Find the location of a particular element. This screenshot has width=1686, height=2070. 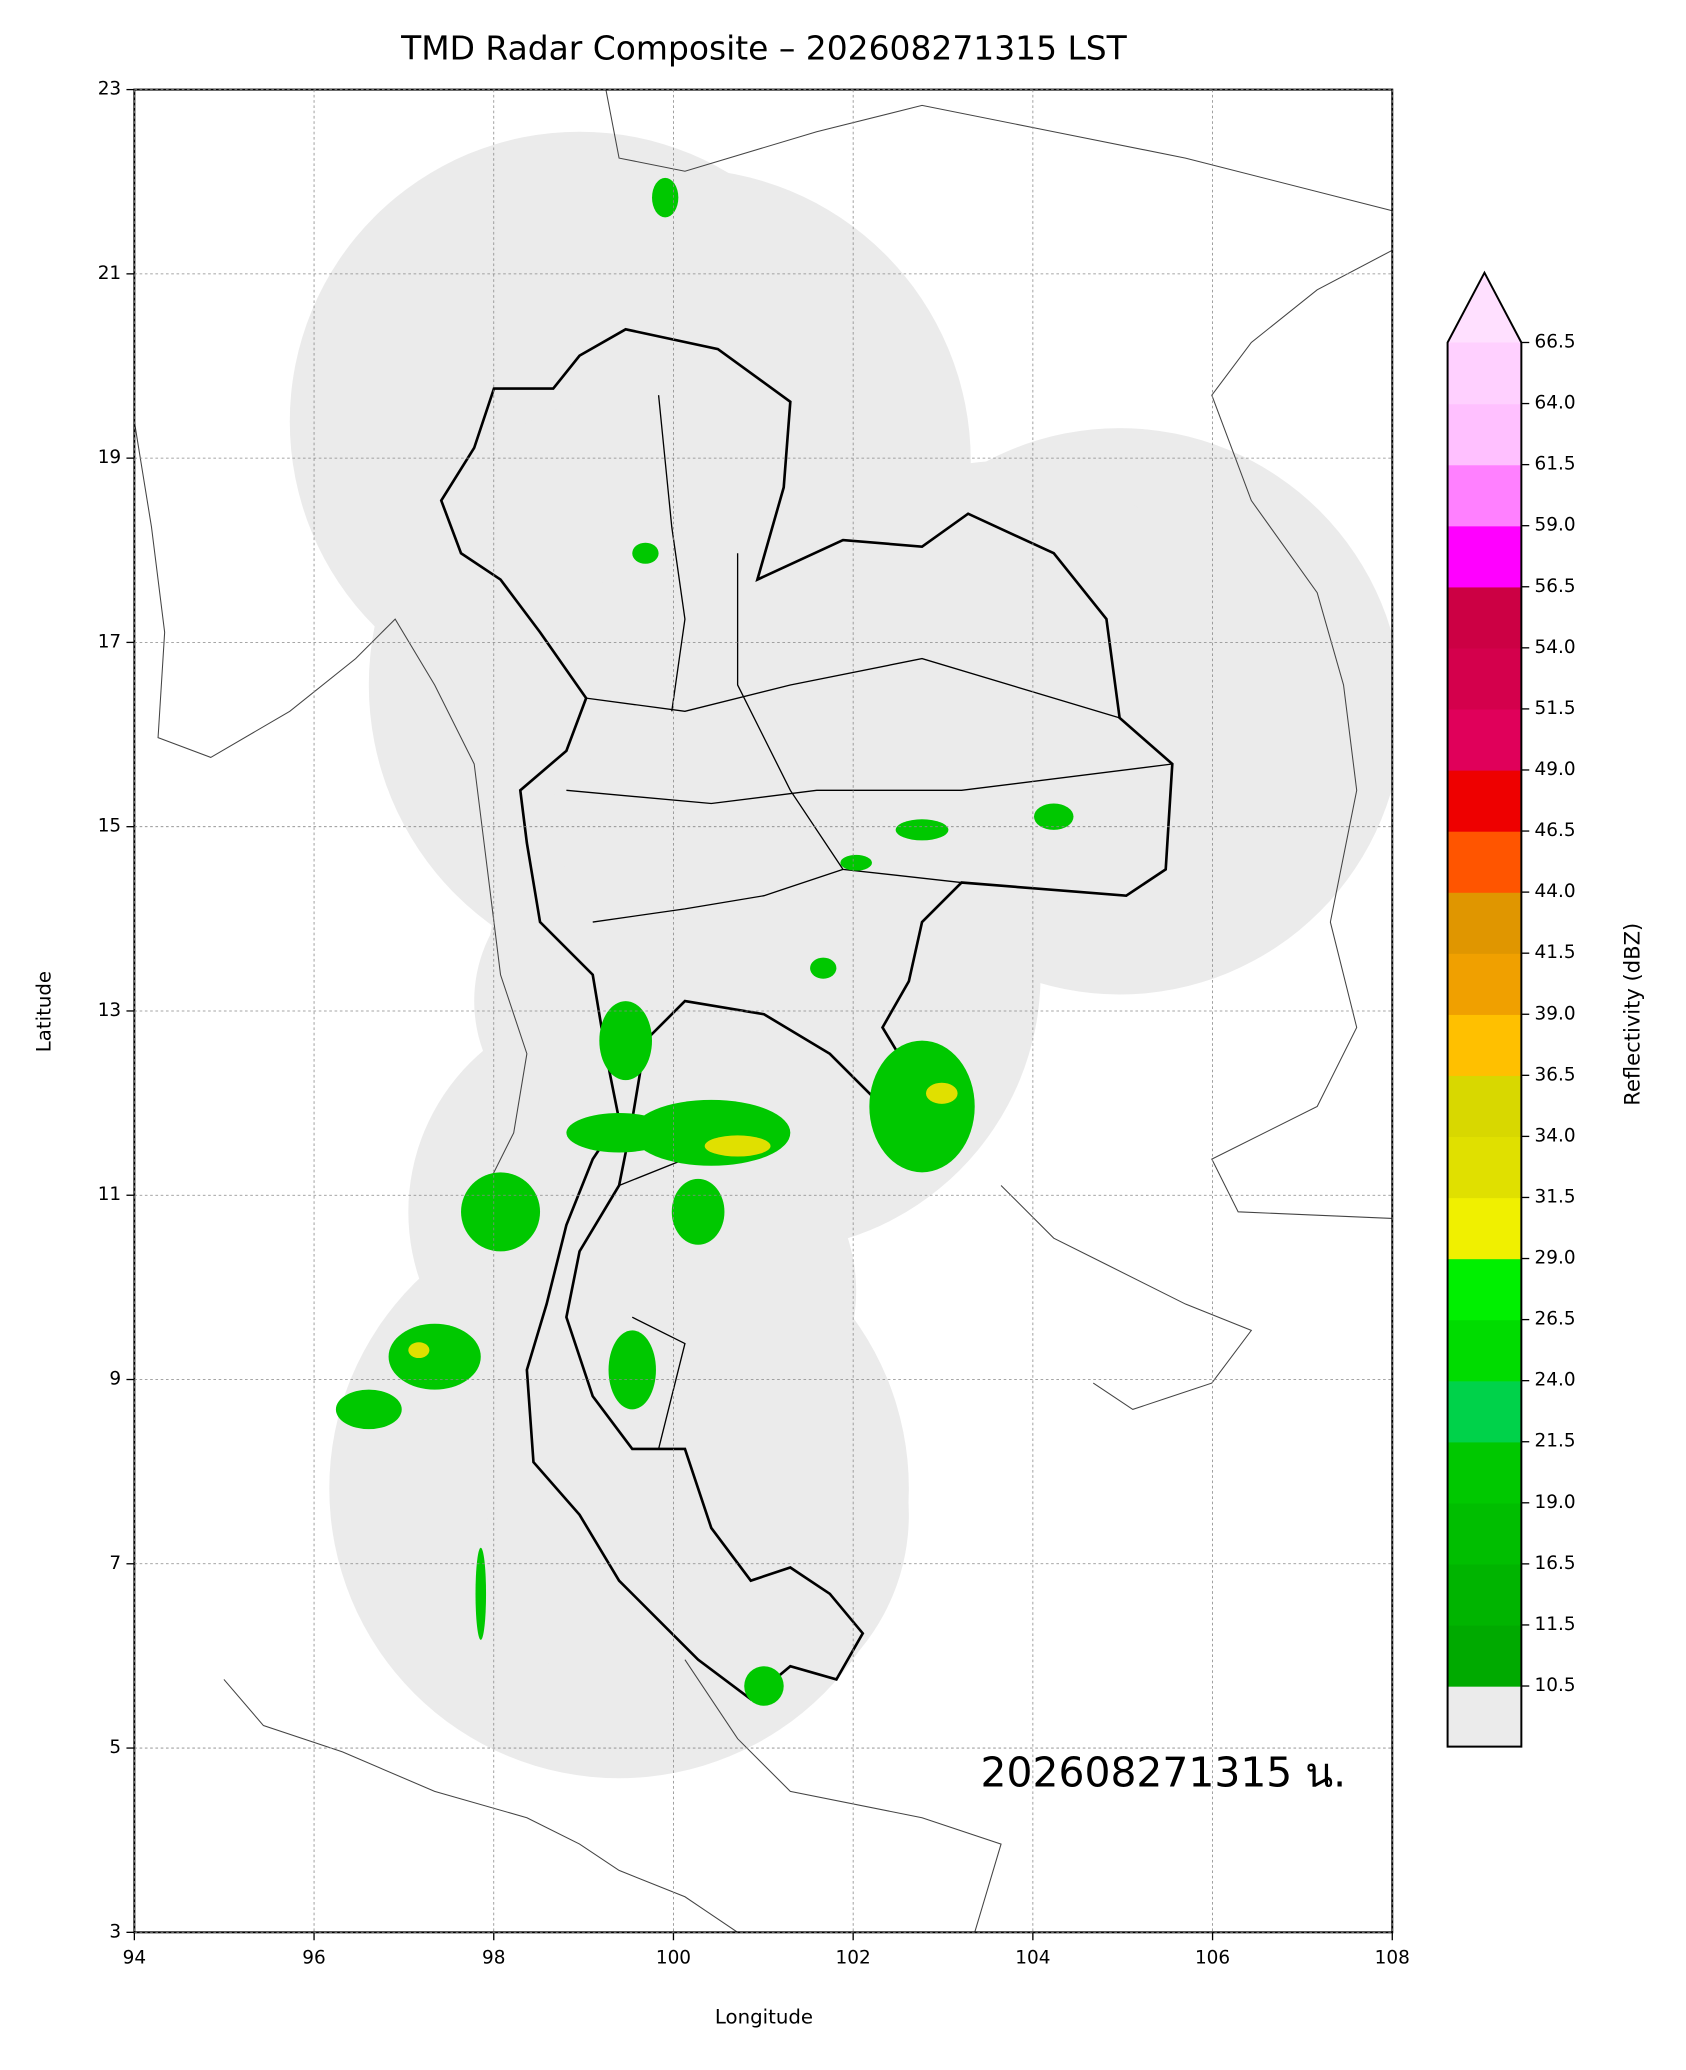

y-tick-label: 17 is located at coordinates (109, 641).